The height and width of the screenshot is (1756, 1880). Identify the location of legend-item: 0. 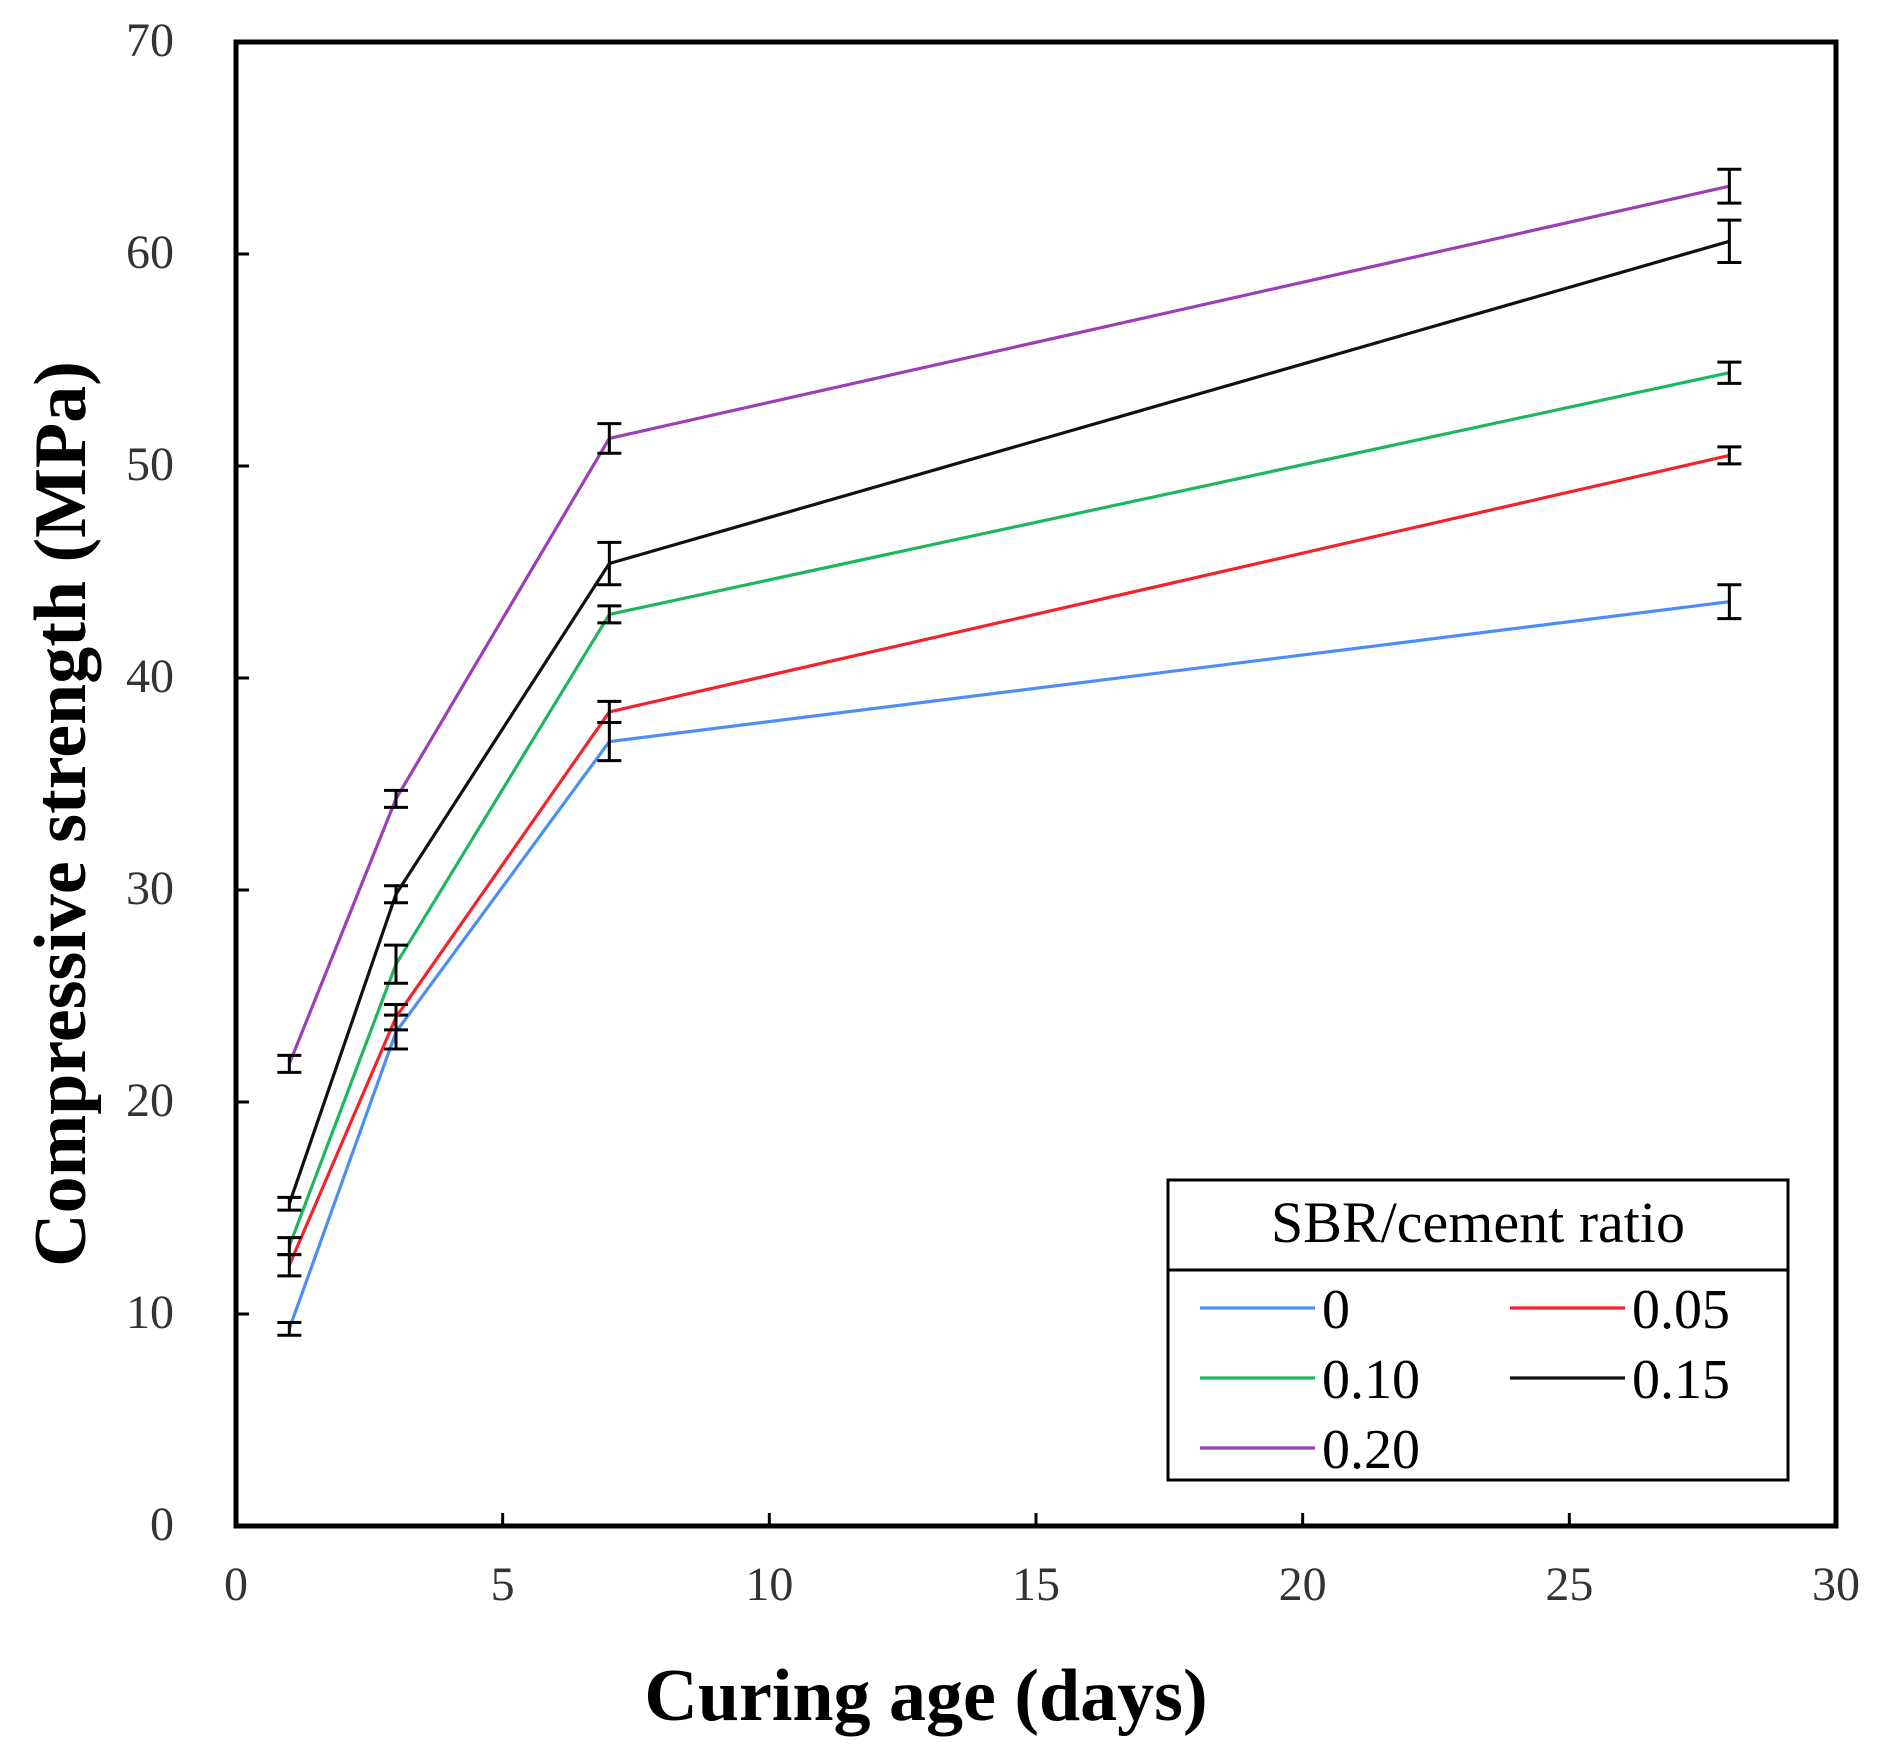
(1275, 1310).